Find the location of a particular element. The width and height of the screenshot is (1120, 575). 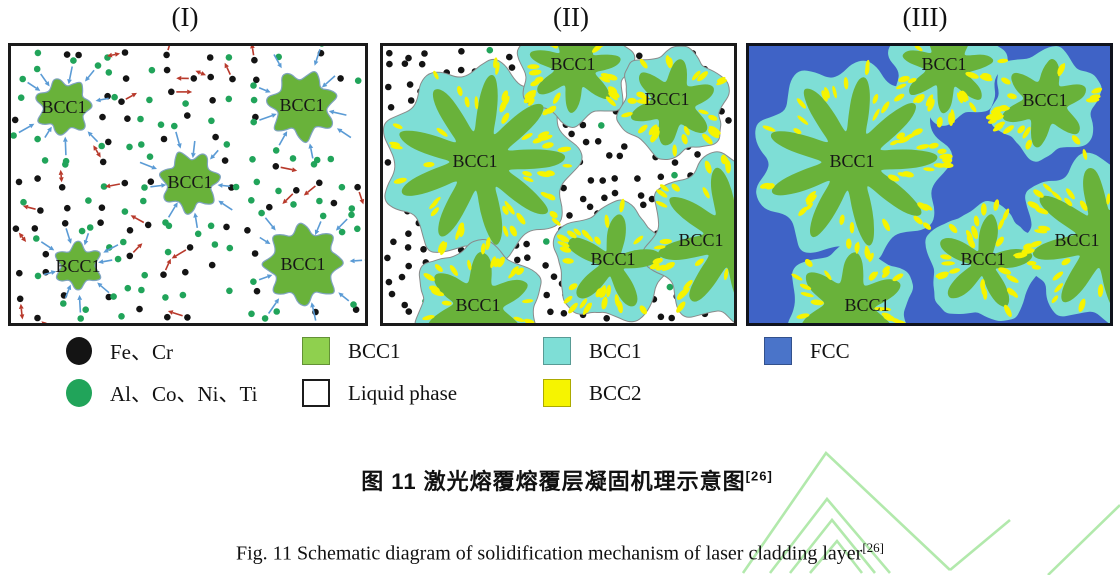

legend-label: Fe、Cr is located at coordinates (141, 352).